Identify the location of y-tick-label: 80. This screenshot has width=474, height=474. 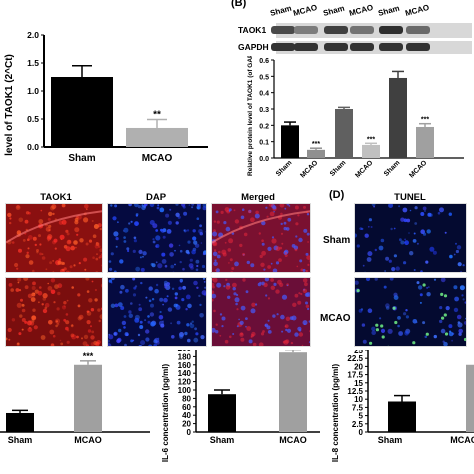
(186, 398).